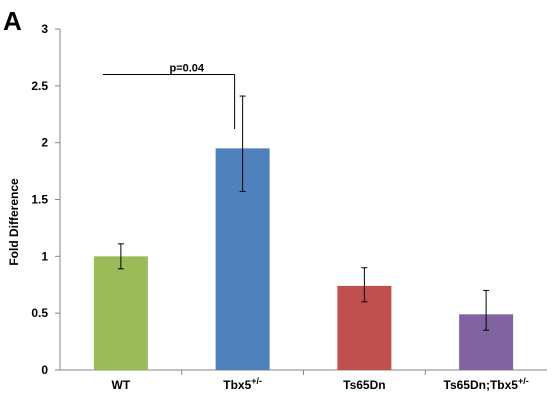 This screenshot has height=400, width=556. I want to click on y-tick-label: 3, so click(44, 29).